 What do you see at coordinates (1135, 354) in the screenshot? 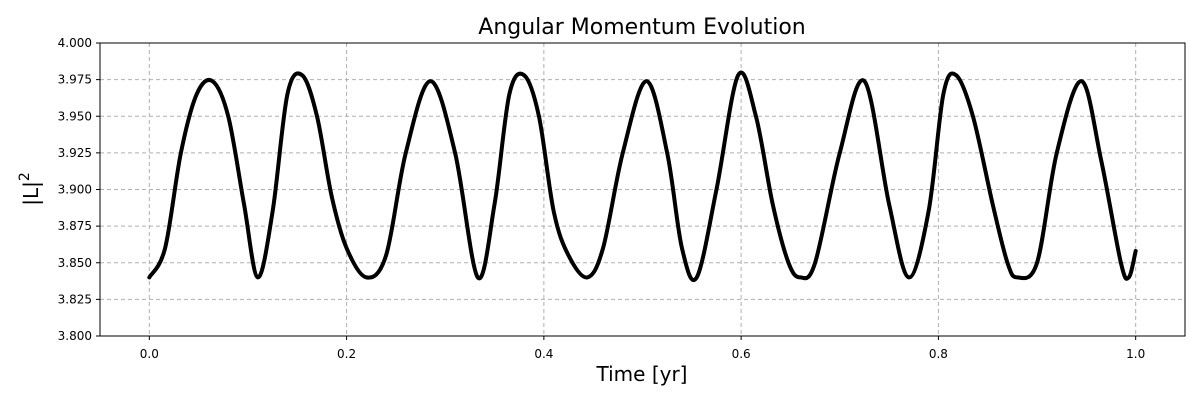
I see `x-tick-label: 1.0` at bounding box center [1135, 354].